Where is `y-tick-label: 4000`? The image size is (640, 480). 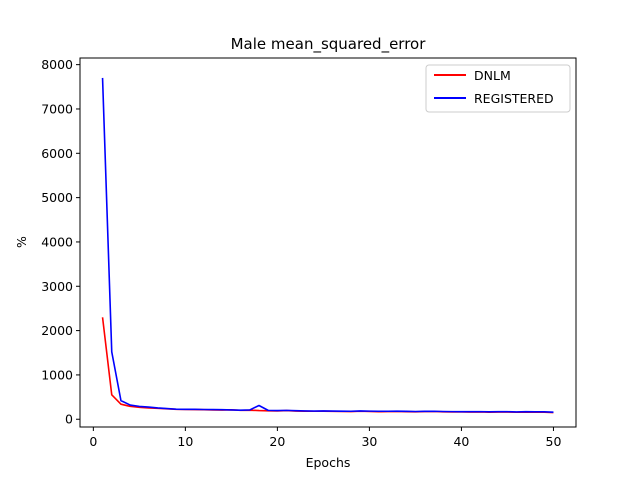 y-tick-label: 4000 is located at coordinates (57, 241).